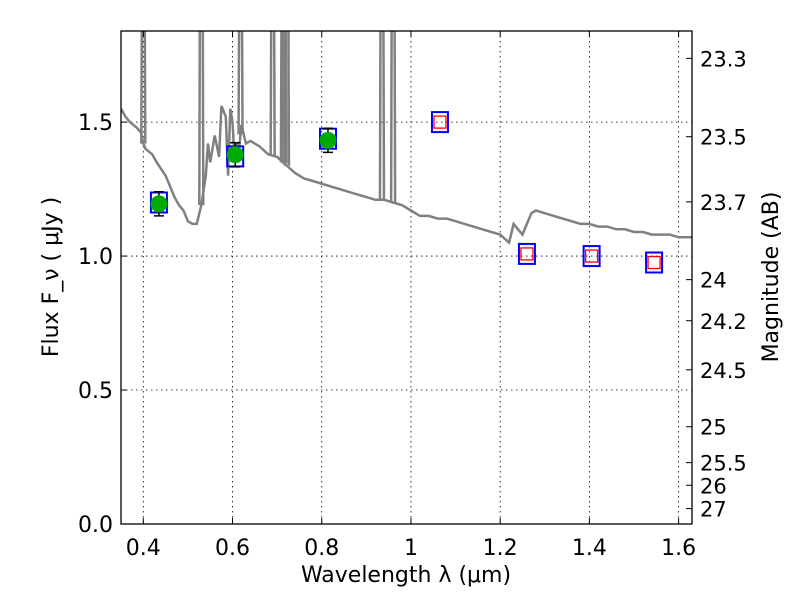  Describe the element at coordinates (51, 277) in the screenshot. I see `y-axis-label-left: Flux F_ν ( μJy )` at that location.